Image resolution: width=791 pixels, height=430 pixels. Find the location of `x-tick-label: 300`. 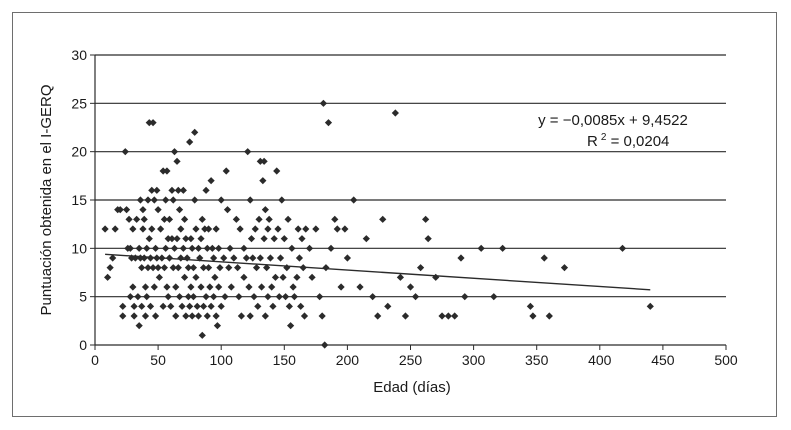

x-tick-label: 300 is located at coordinates (474, 360).